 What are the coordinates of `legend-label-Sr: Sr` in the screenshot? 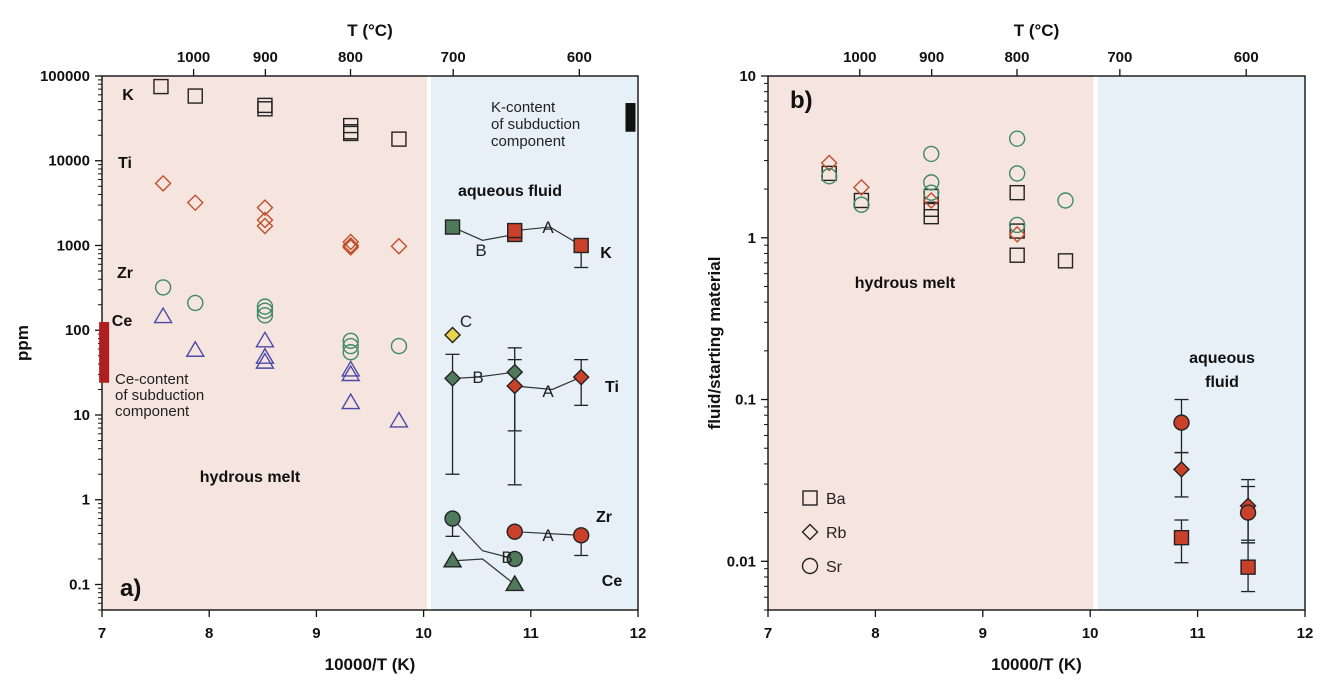 It's located at (834, 567).